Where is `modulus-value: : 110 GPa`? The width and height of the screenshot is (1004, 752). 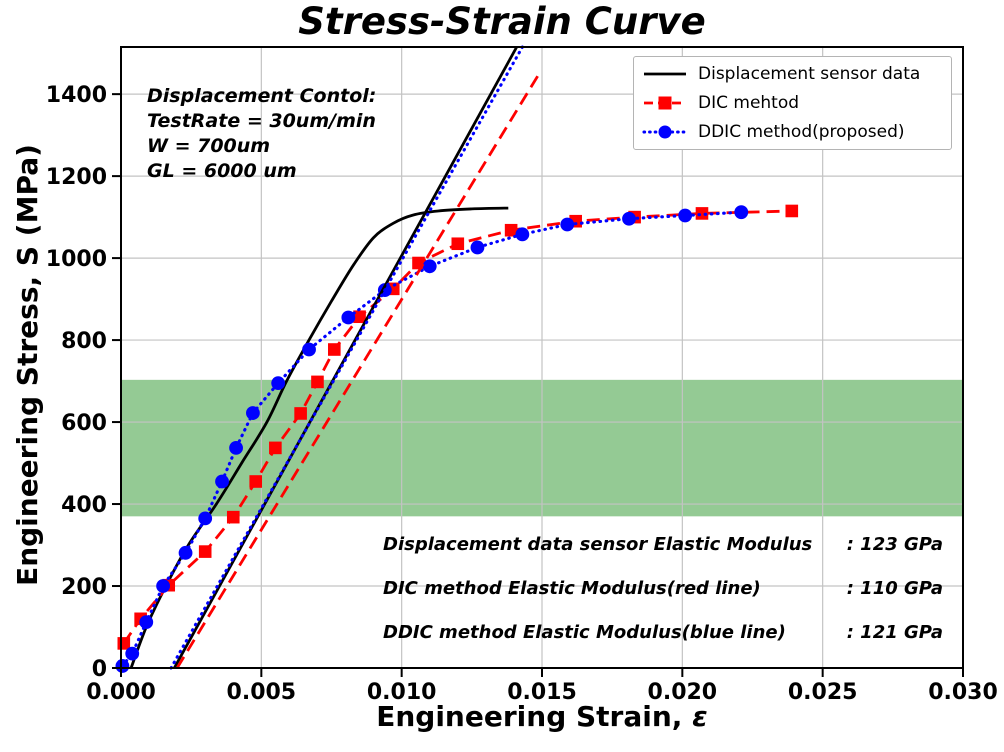
modulus-value: : 110 GPa is located at coordinates (894, 588).